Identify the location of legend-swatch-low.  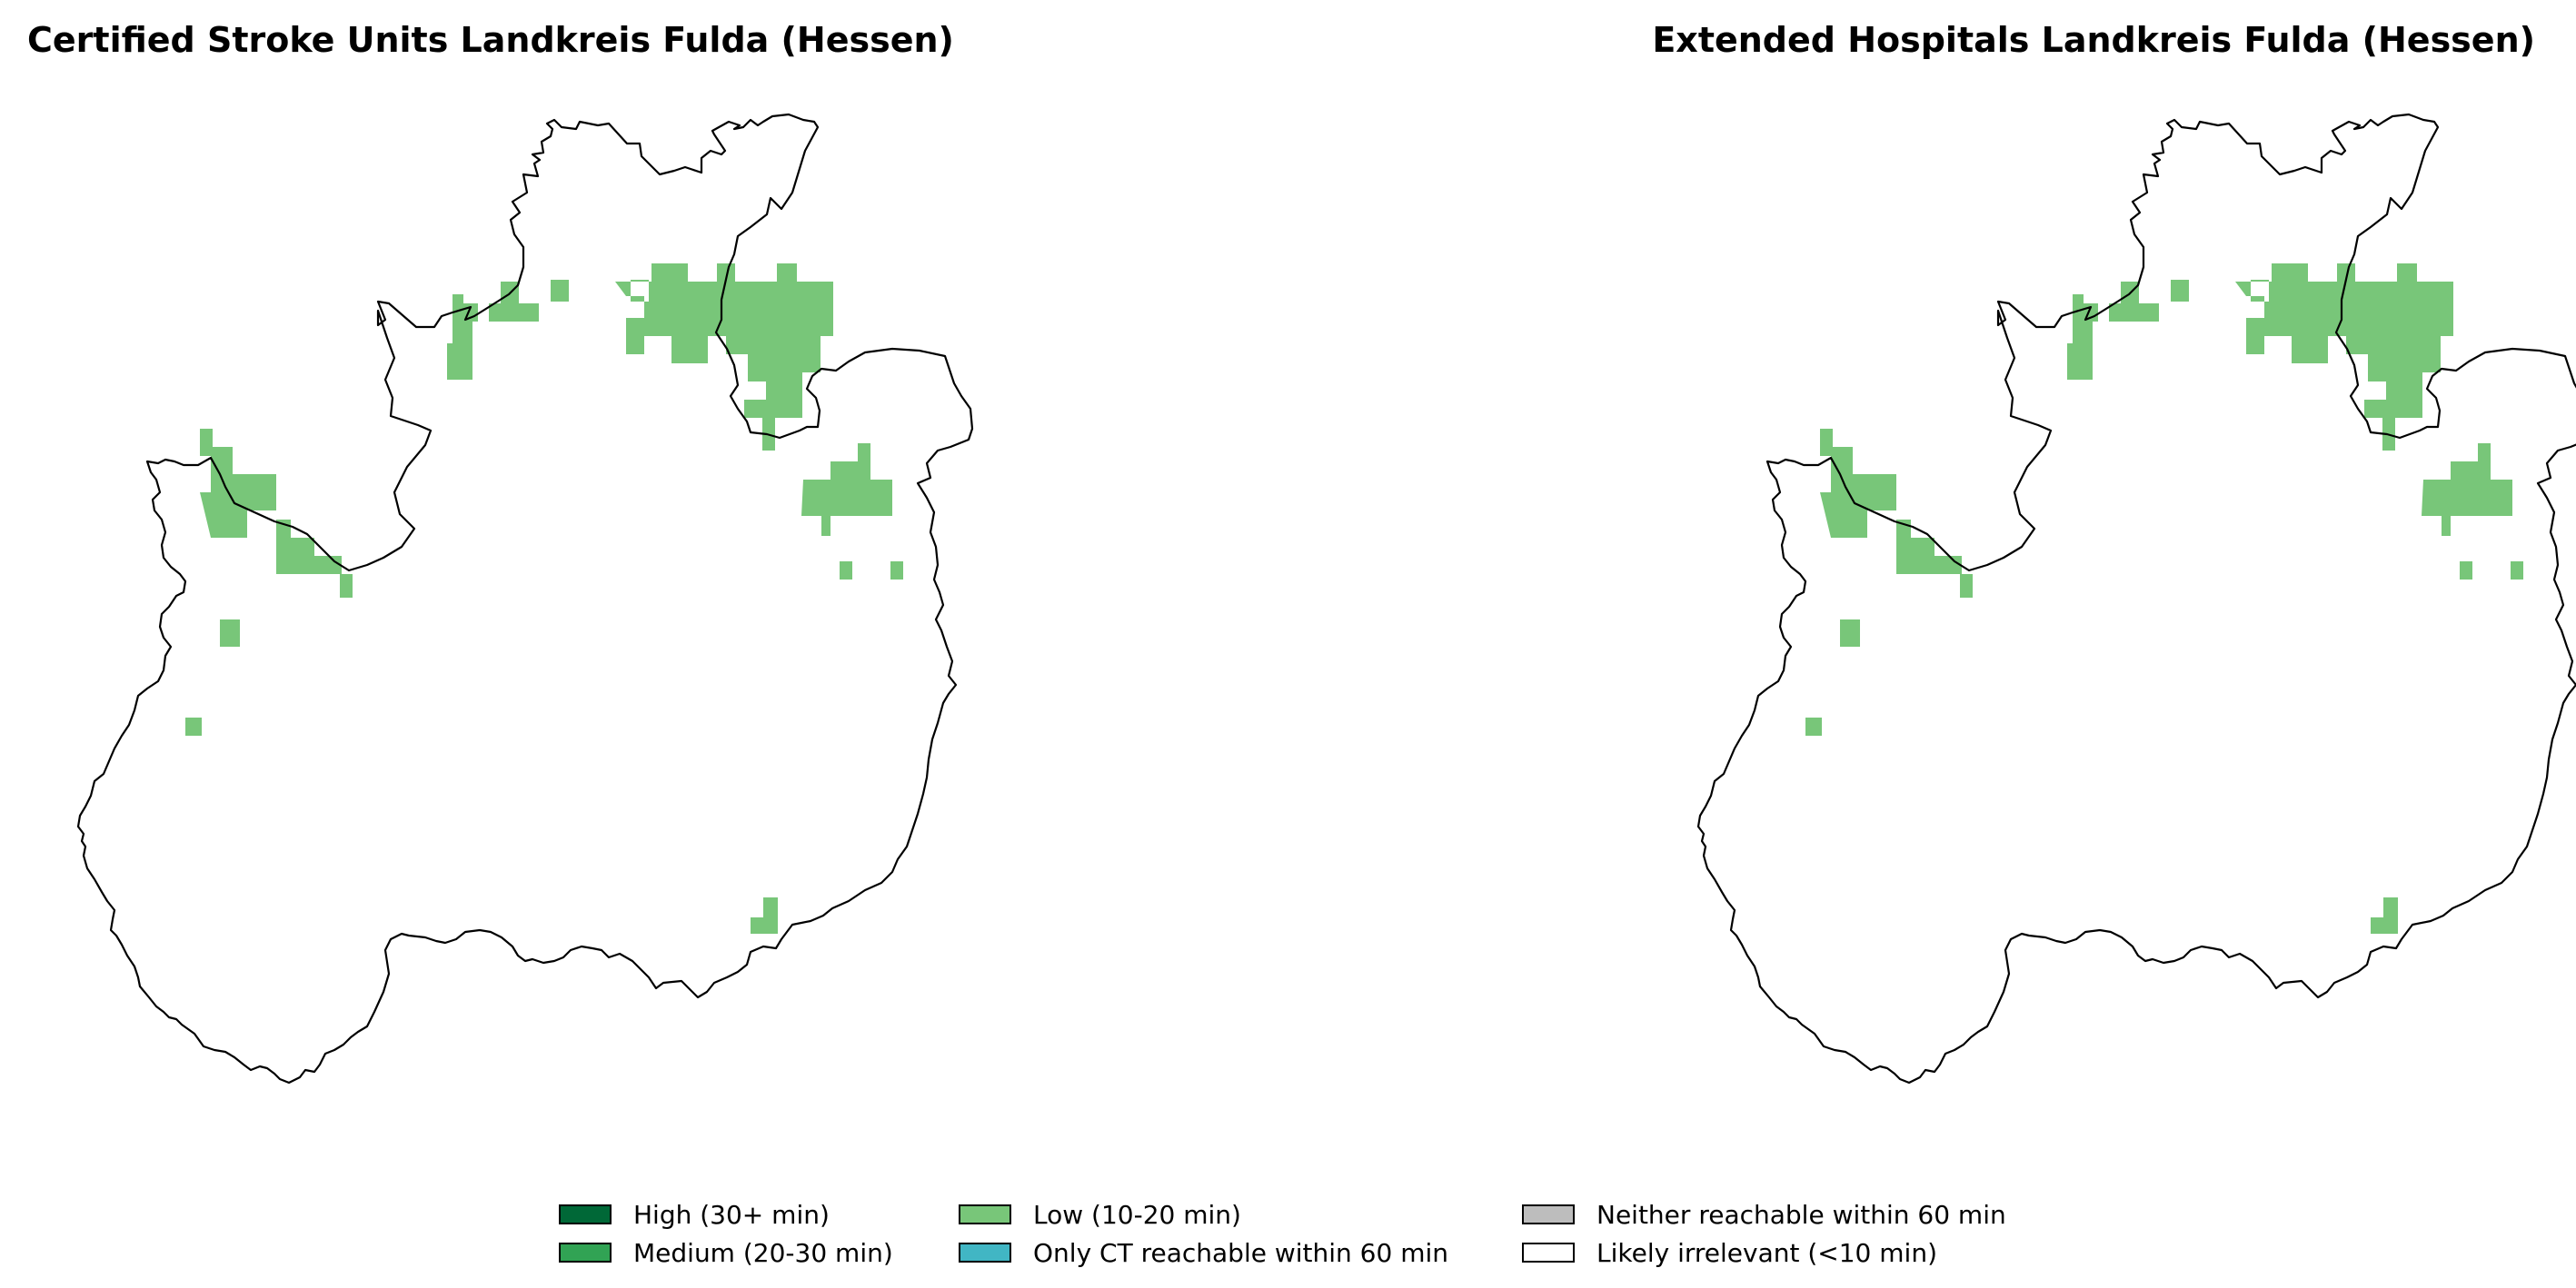
(985, 1214).